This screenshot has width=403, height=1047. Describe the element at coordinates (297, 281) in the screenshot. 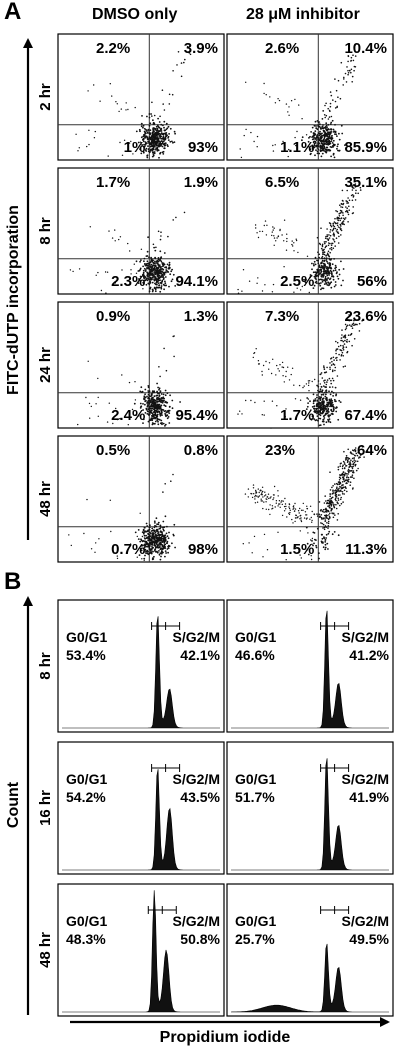

I see `quadrant-lower-left-value: 2.5%` at that location.